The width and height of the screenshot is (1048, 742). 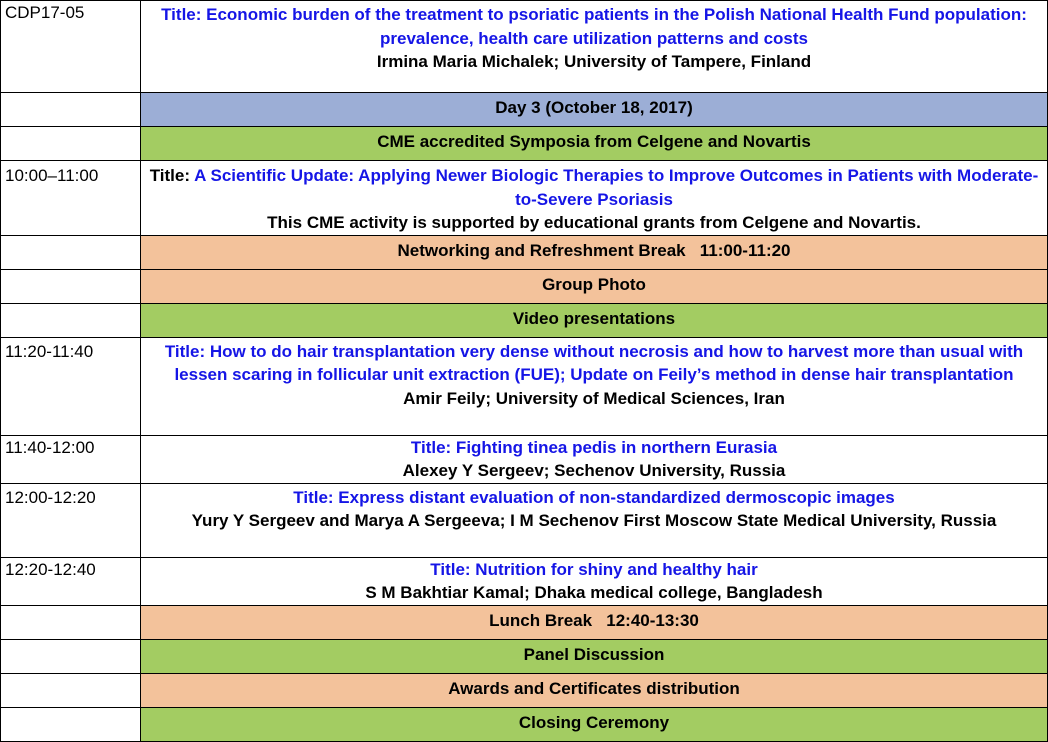 I want to click on table-row: Closing Ceremony, so click(x=524, y=724).